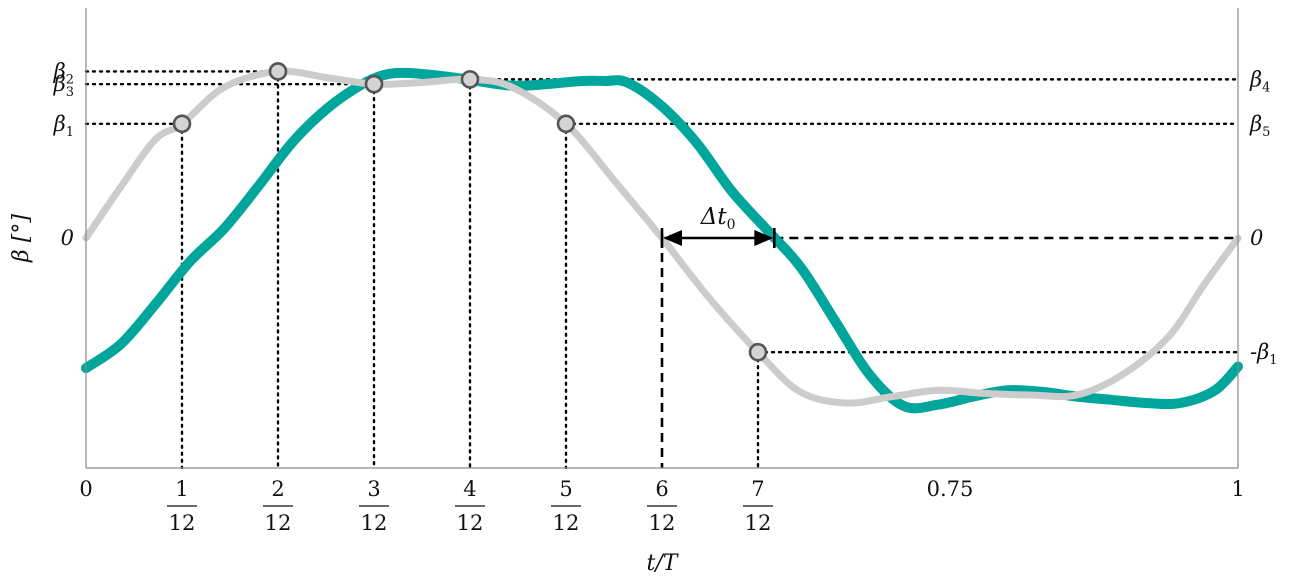 This screenshot has width=1292, height=577. I want to click on y-label-right-4: -β1, so click(1264, 354).